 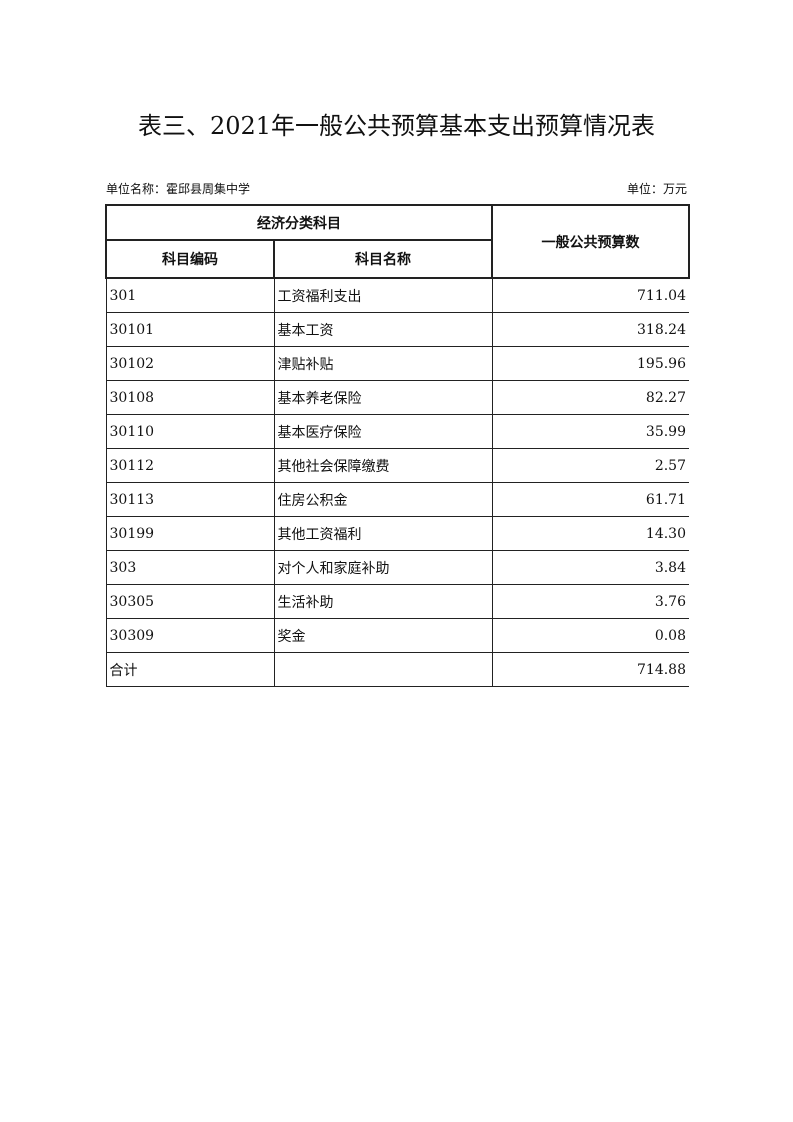 What do you see at coordinates (382, 635) in the screenshot?
I see `cell-name: 奖金` at bounding box center [382, 635].